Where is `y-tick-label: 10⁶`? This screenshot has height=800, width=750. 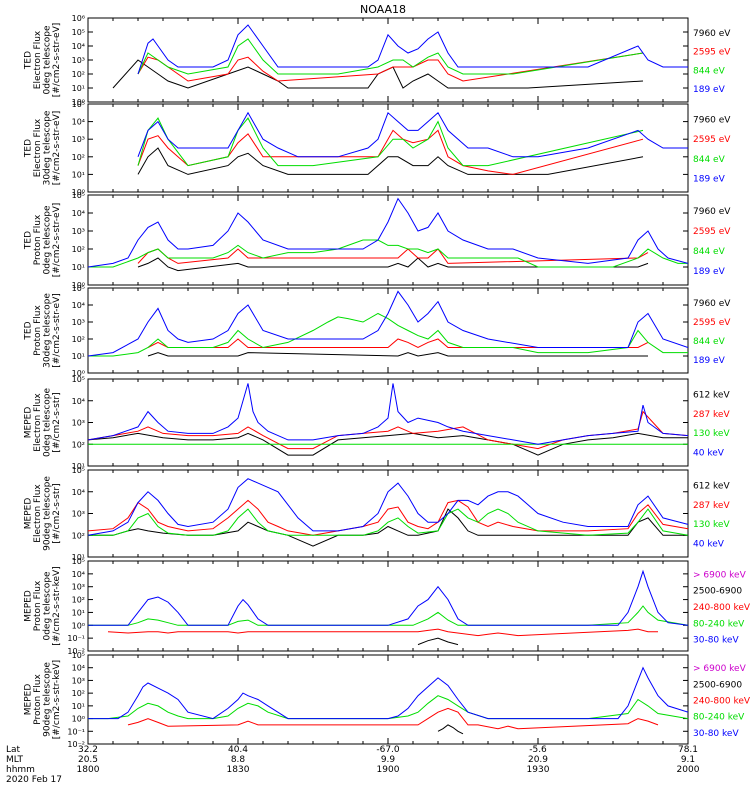
y-tick-label: 10⁶ is located at coordinates (78, 18).